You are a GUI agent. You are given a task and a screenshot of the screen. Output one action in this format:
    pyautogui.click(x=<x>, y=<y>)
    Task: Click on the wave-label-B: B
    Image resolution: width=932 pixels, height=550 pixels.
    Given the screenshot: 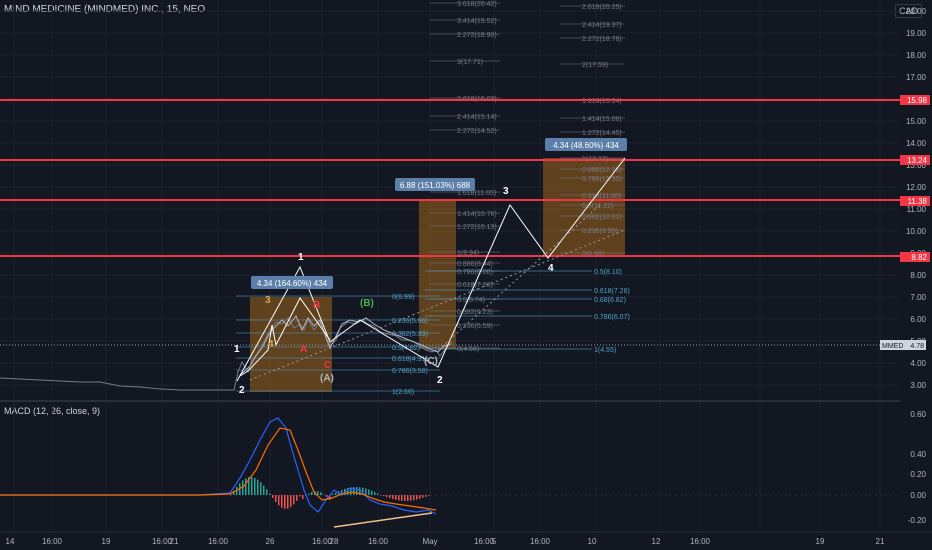 What is the action you would take?
    pyautogui.click(x=316, y=305)
    